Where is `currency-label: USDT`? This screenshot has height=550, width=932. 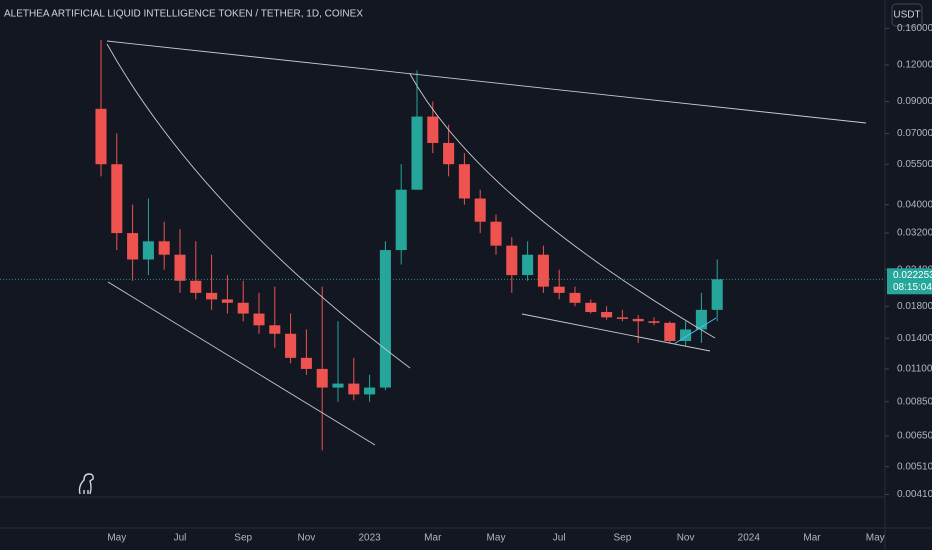
currency-label: USDT is located at coordinates (906, 15).